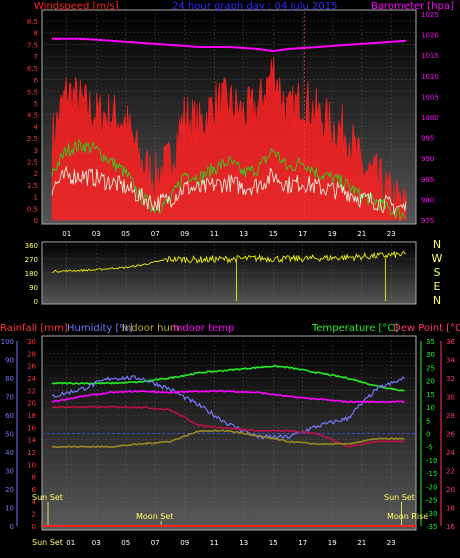 Image resolution: width=460 pixels, height=558 pixels. Describe the element at coordinates (36, 57) in the screenshot. I see `windspeed-tick-label: 7` at that location.